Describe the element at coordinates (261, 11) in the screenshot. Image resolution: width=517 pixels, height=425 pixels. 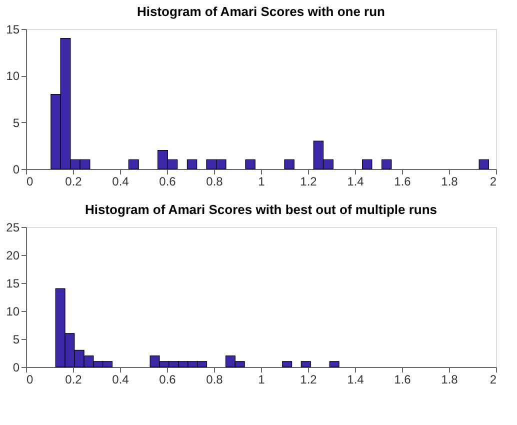
I see `chart-title: Histogram of Amari Scores with one run` at that location.